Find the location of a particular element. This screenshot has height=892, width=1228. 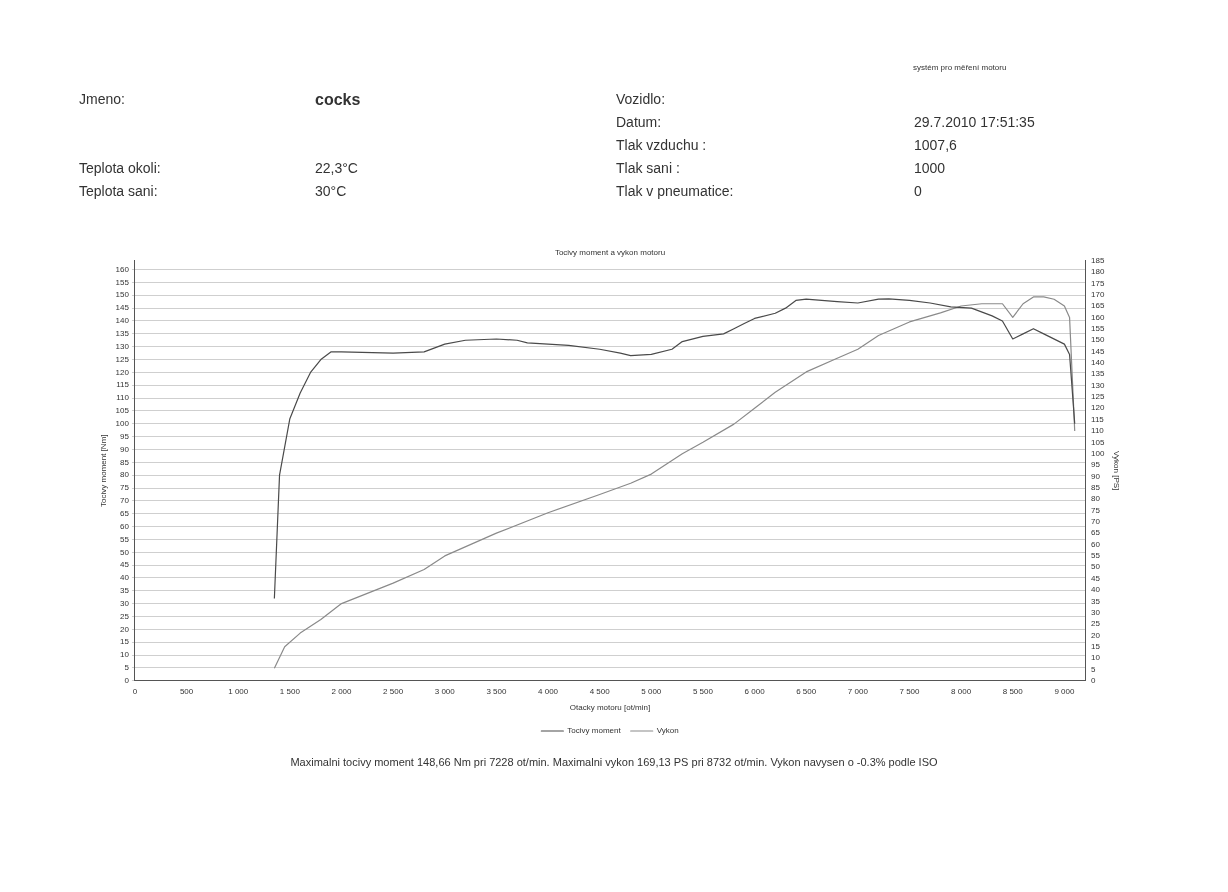

y2-tick-label: 165 is located at coordinates (1098, 306).